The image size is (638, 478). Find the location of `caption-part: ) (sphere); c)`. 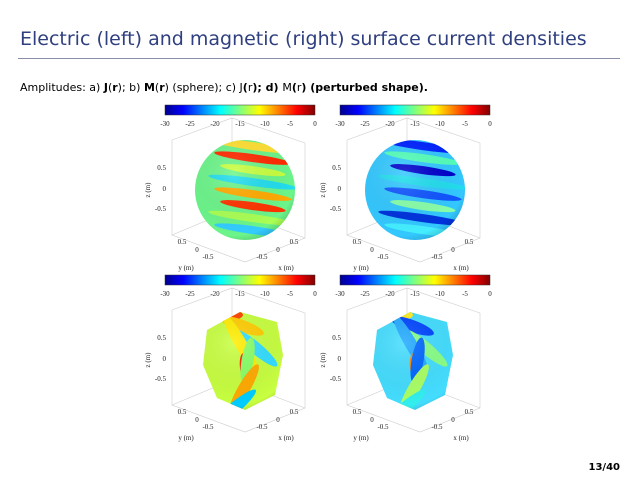

caption-part: ) (sphere); c) is located at coordinates (202, 87).